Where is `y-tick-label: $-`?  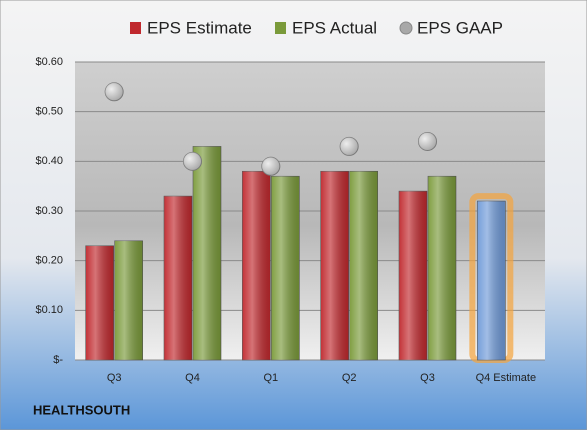 y-tick-label: $- is located at coordinates (58, 360).